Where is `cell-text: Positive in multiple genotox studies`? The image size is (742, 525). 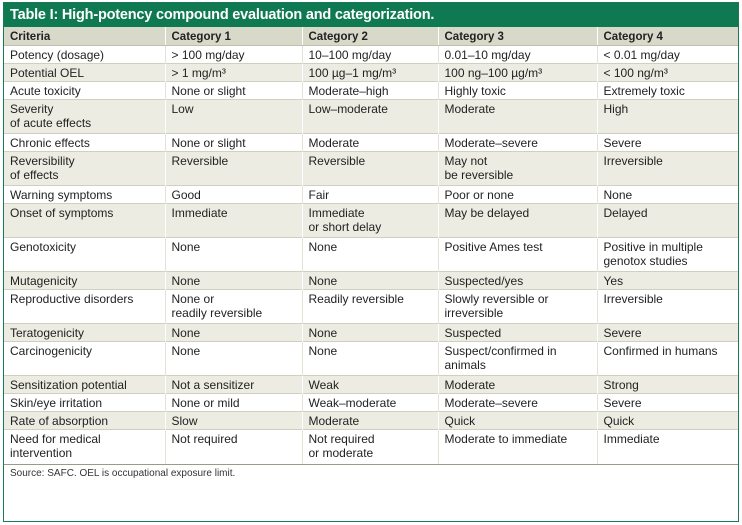 cell-text: Positive in multiple genotox studies is located at coordinates (653, 254).